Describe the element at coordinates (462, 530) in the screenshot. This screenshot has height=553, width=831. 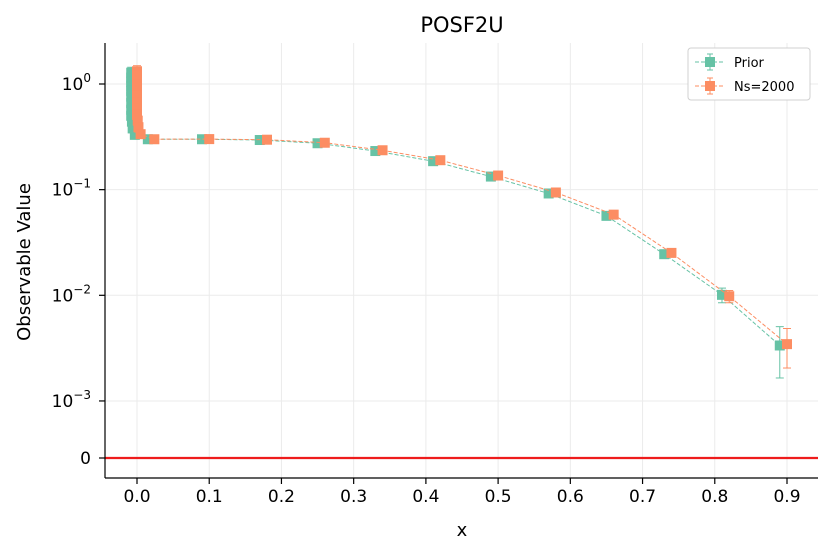
I see `x-axis-label: x` at that location.